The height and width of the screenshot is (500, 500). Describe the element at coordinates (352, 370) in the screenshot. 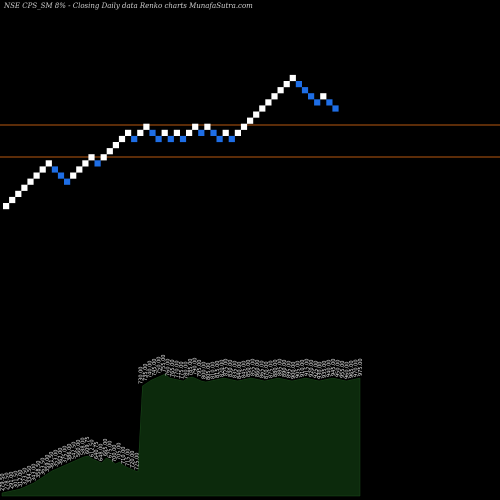

I see `price-label: 965.00` at that location.